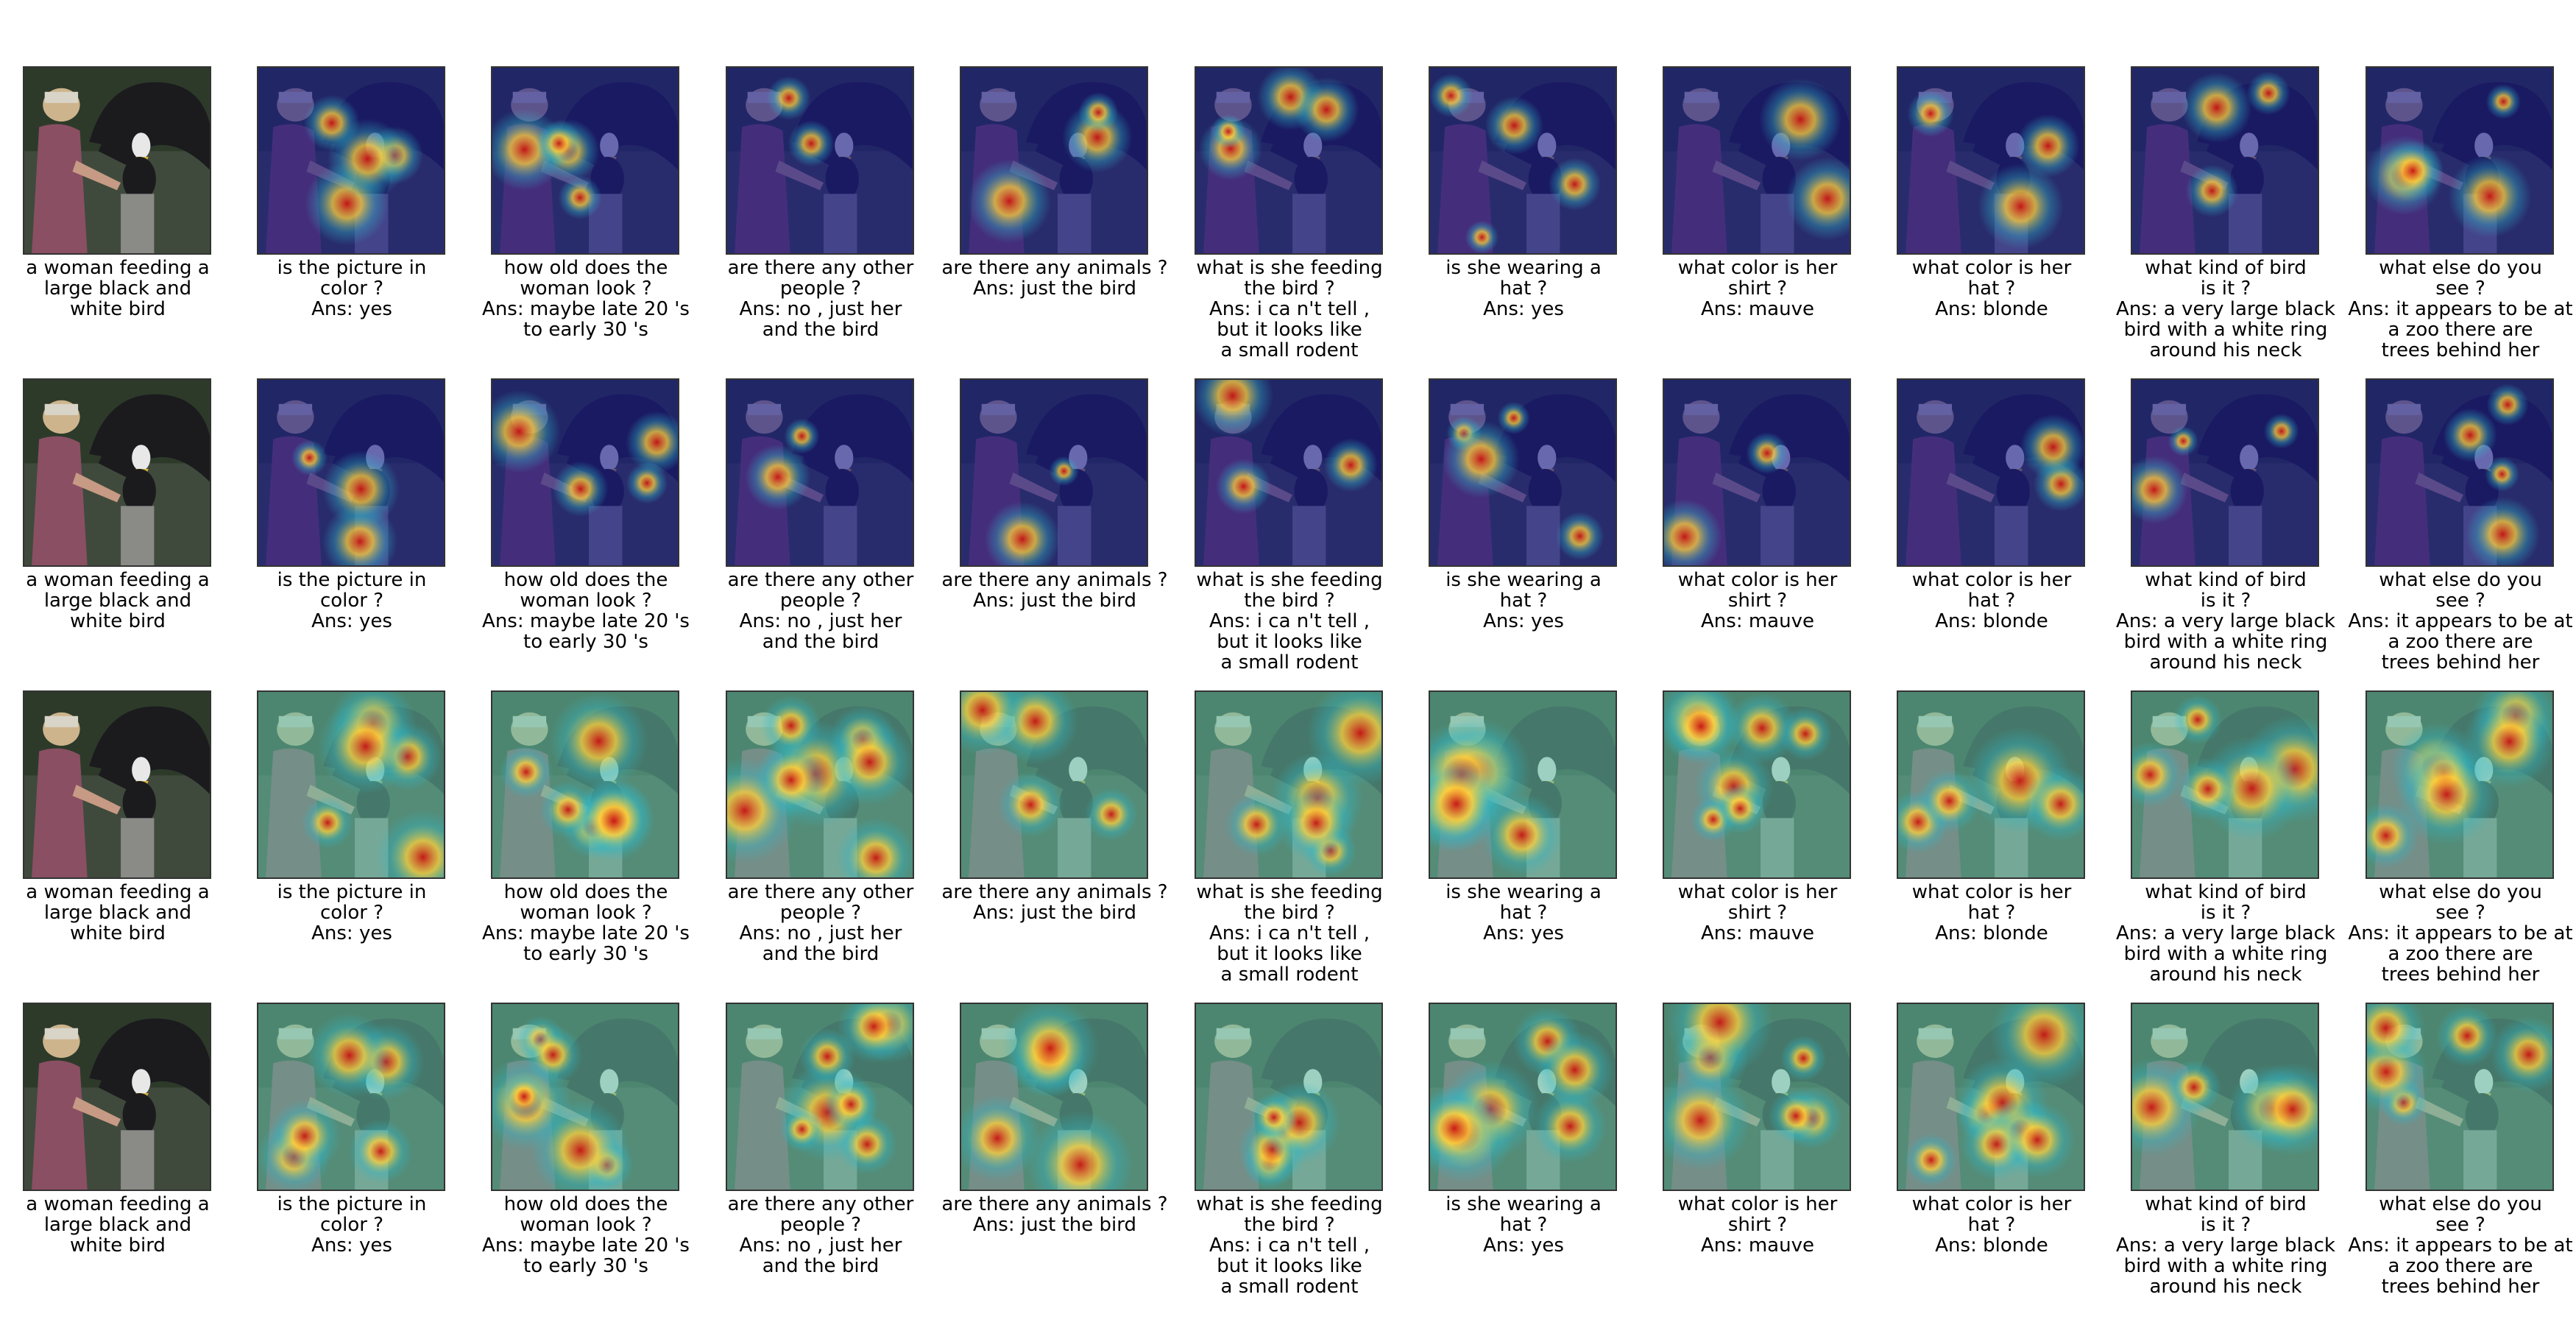  Describe the element at coordinates (2460, 1266) in the screenshot. I see `caption-line: a zoo there are` at that location.